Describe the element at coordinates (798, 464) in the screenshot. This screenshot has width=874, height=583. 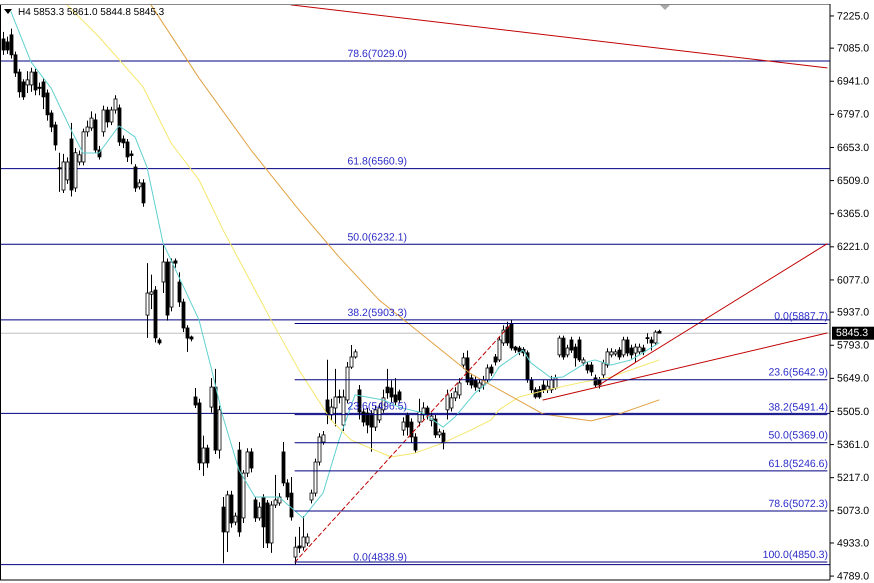
I see `annotation: 61.8(5246.6)` at that location.